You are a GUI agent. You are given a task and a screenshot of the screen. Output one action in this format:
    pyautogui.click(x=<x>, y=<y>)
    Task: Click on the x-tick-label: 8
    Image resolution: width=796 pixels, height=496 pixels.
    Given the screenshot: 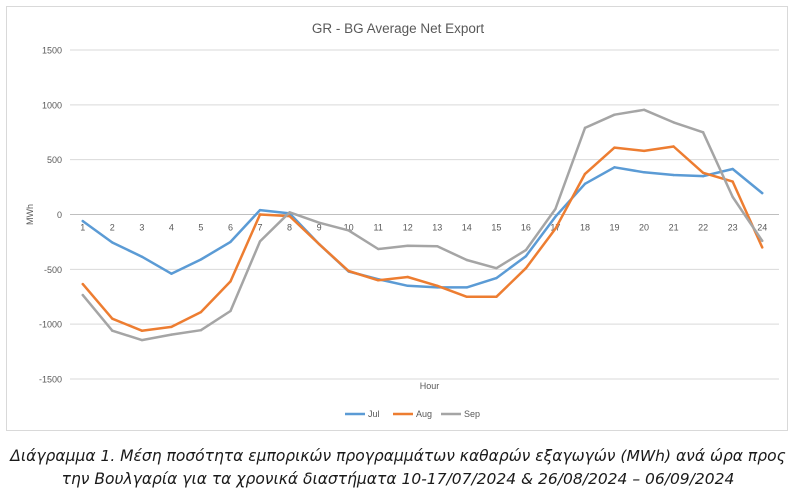 What is the action you would take?
    pyautogui.click(x=289, y=228)
    